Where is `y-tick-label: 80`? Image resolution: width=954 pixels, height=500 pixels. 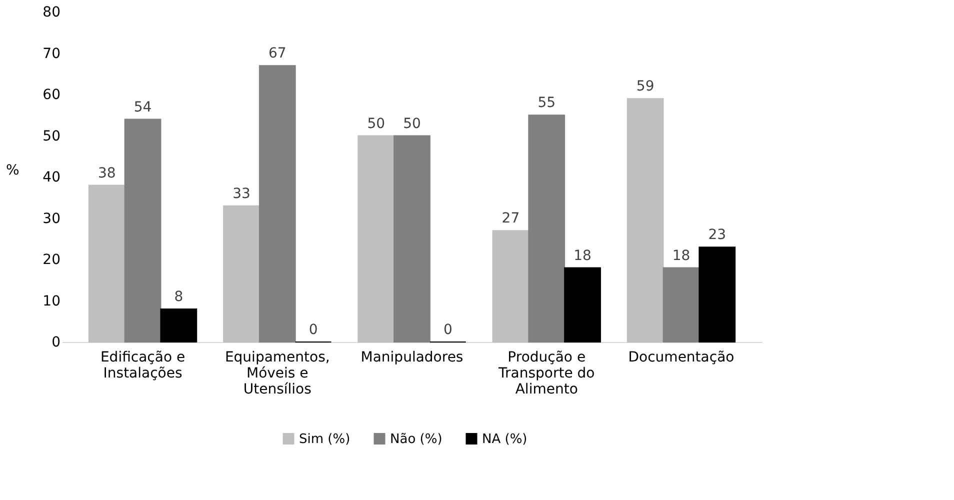
y-tick-label: 80 is located at coordinates (51, 12).